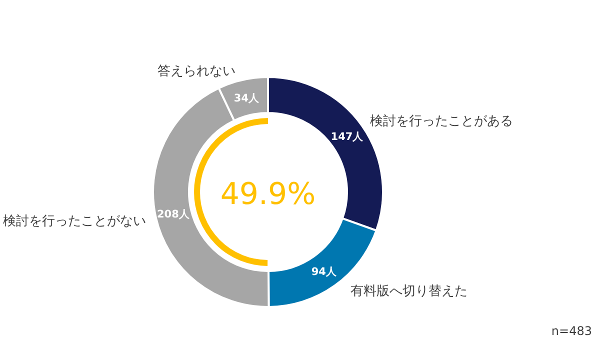 The width and height of the screenshot is (600, 346). I want to click on data-label: 94人, so click(324, 272).